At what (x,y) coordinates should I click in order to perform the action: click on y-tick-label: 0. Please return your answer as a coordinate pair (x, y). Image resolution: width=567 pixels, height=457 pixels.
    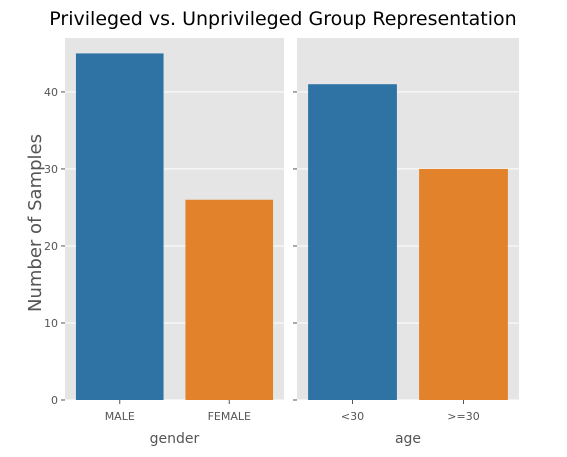
    Looking at the image, I should click on (54, 400).